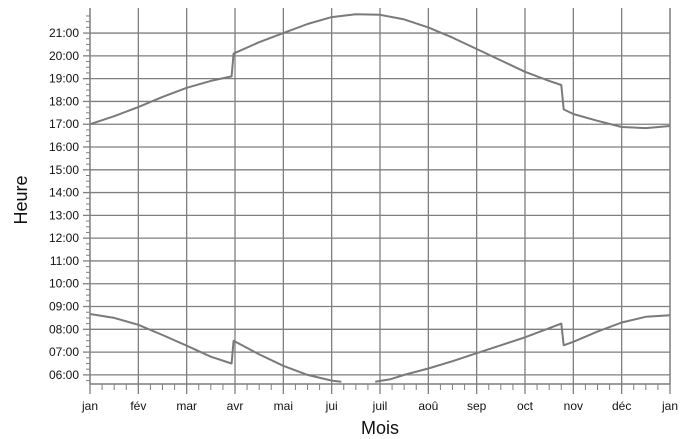 The image size is (697, 439). What do you see at coordinates (331, 406) in the screenshot?
I see `x-tick-label: jui` at bounding box center [331, 406].